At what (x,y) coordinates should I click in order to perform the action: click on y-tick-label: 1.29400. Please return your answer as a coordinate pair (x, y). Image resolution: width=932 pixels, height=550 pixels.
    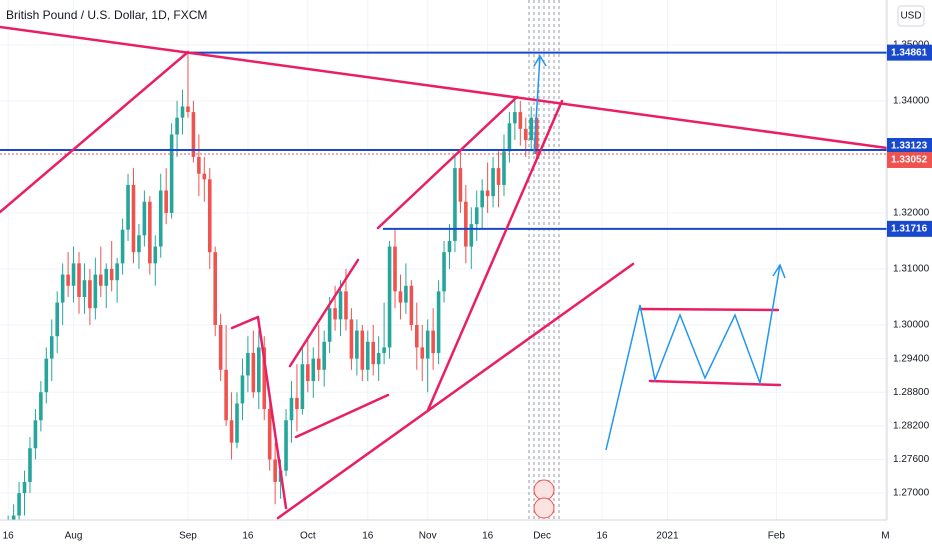
    Looking at the image, I should click on (911, 358).